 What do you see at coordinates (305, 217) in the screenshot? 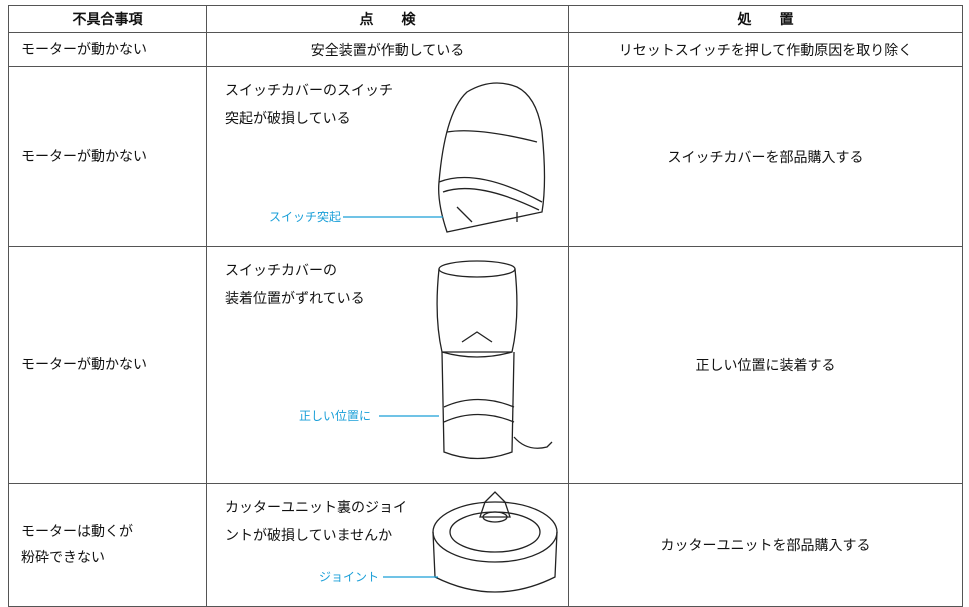
I see `callout: スイッチ突起` at bounding box center [305, 217].